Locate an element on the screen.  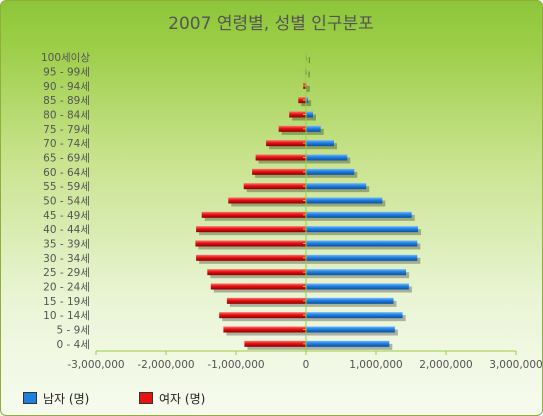
y-category-label: 60 - 64세 is located at coordinates (66, 173).